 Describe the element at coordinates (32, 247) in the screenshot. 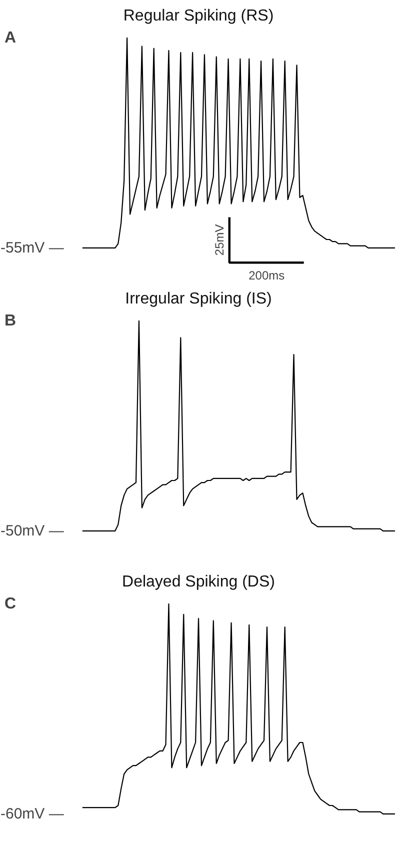

I see `text: -55mV —` at that location.